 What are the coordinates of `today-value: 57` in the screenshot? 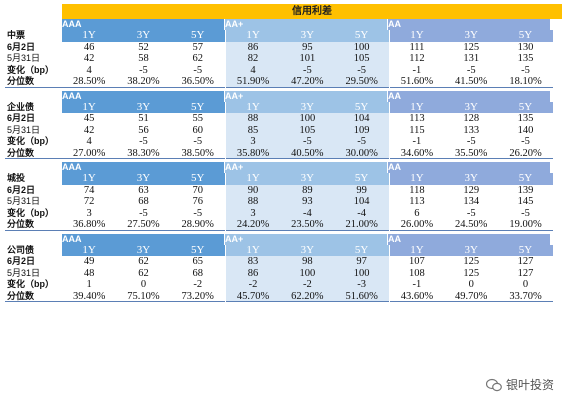 It's located at (197, 47).